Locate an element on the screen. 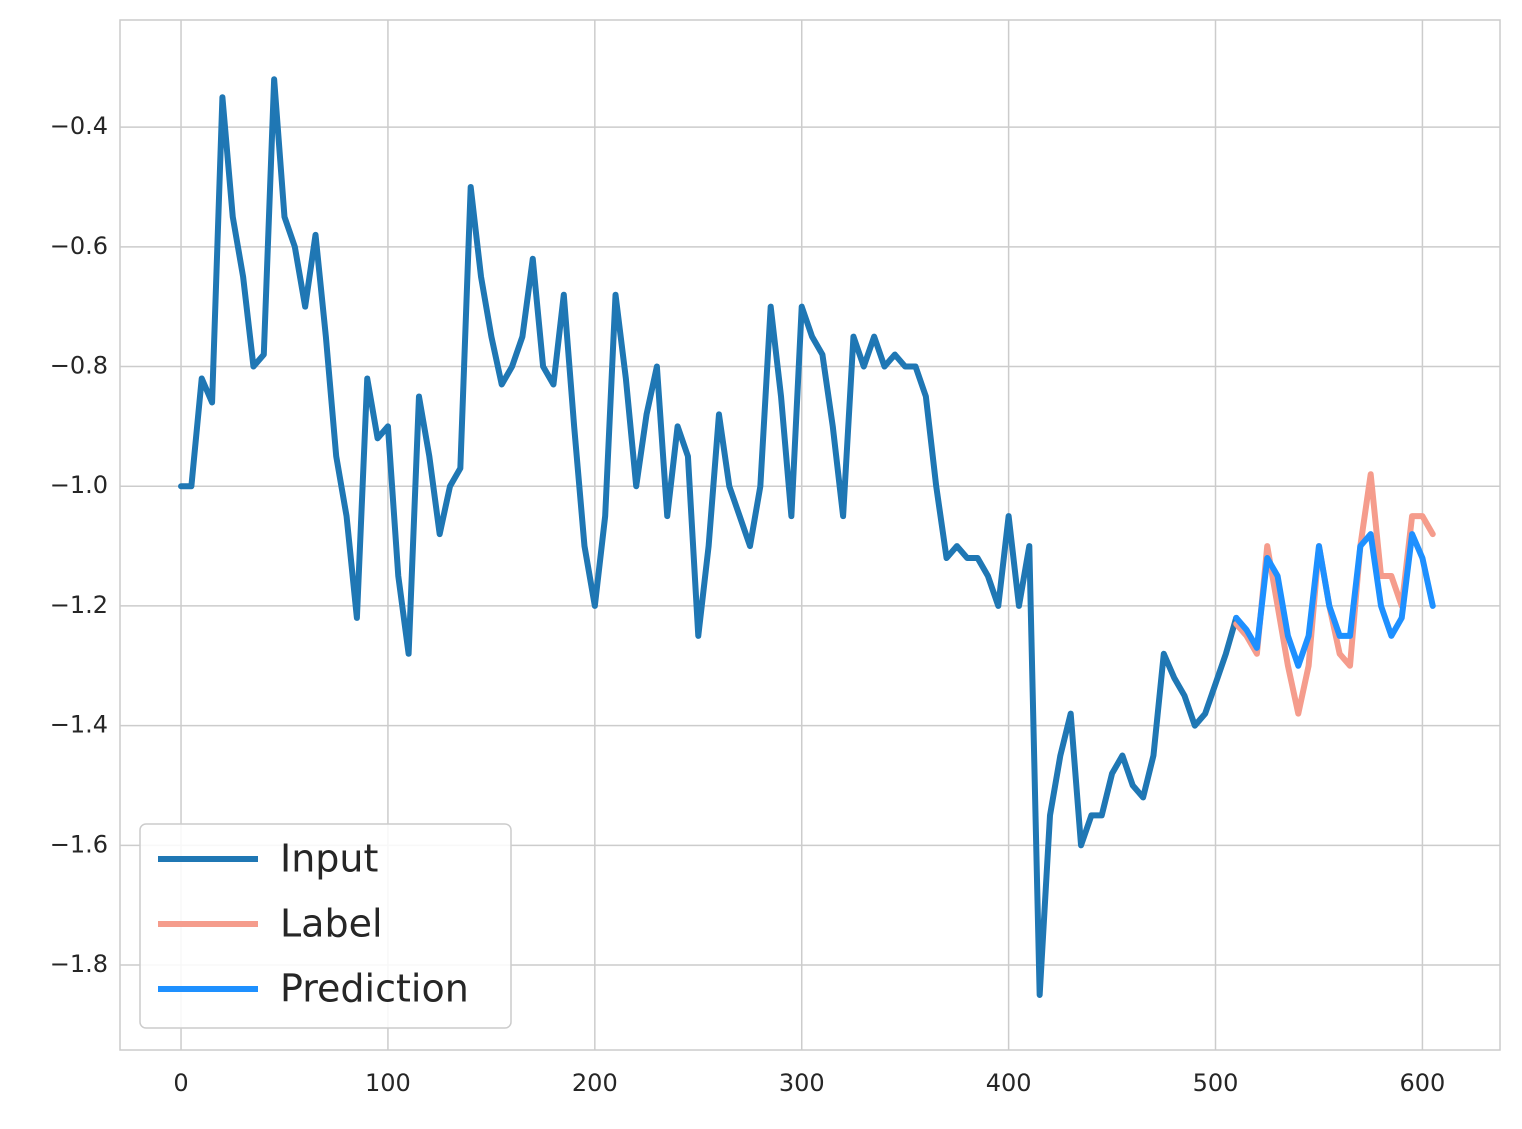 The image size is (1522, 1129). legend-box is located at coordinates (325, 926).